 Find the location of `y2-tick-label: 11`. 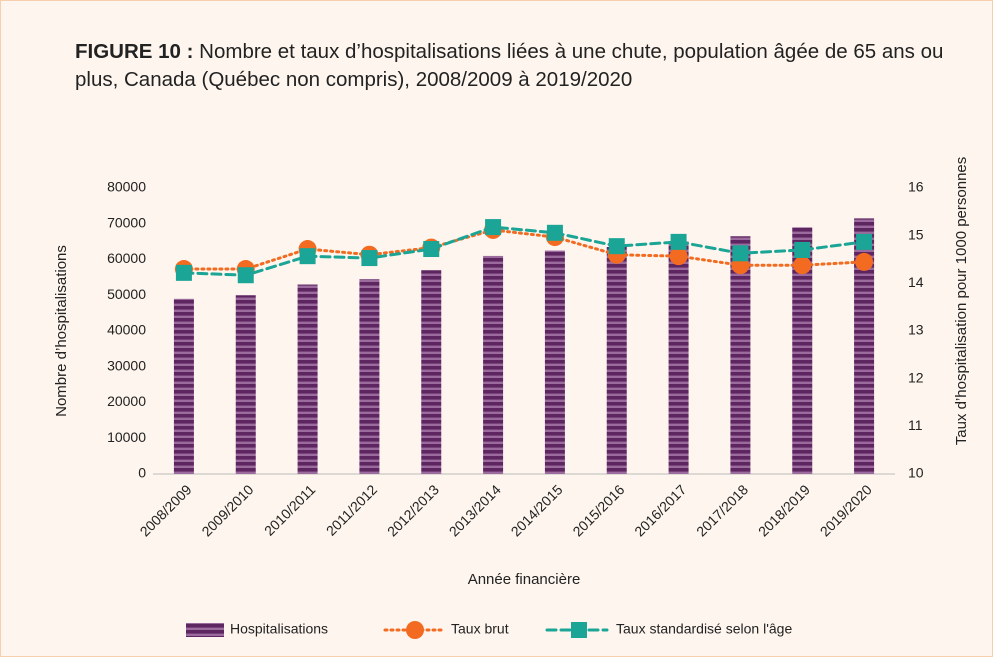

y2-tick-label: 11 is located at coordinates (915, 425).